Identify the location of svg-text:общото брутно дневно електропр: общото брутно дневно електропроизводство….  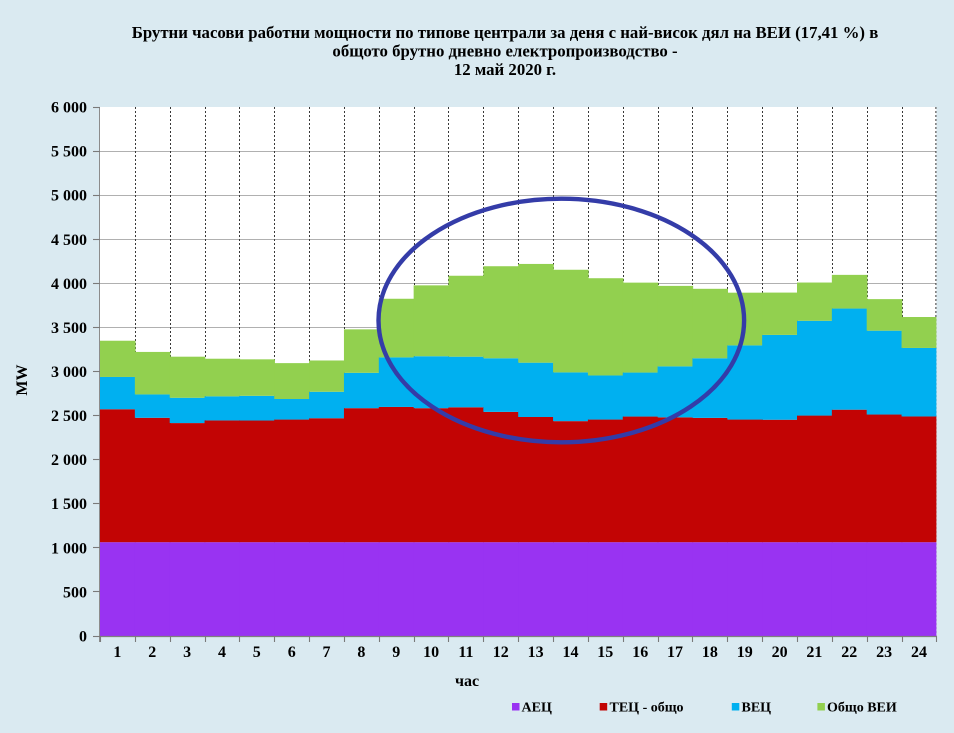
(504, 50).